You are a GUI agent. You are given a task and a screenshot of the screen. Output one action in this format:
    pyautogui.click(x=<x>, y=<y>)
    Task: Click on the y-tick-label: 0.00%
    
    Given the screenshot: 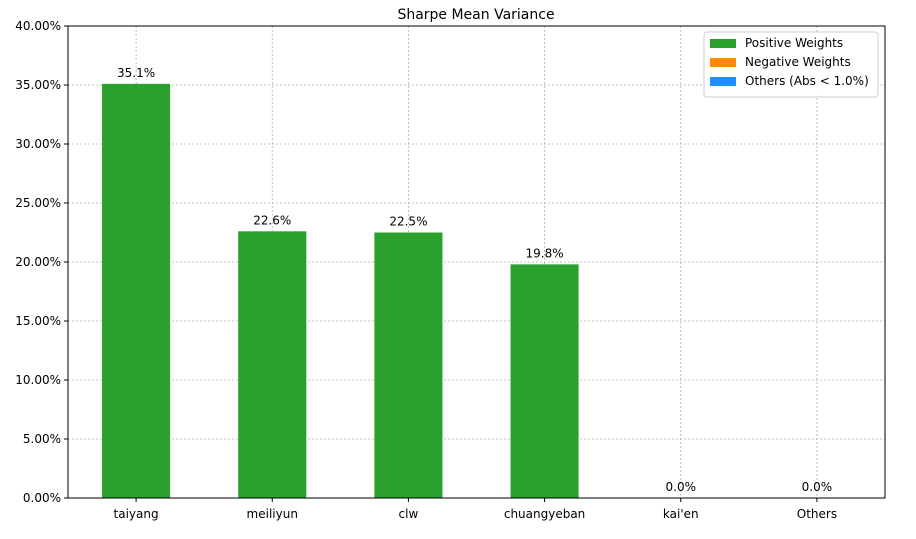 What is the action you would take?
    pyautogui.click(x=42, y=498)
    